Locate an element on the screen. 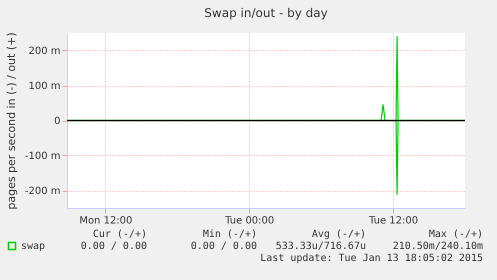 The image size is (497, 280). y-axis-title: pages per second in (-) / out (+) is located at coordinates (11, 121).